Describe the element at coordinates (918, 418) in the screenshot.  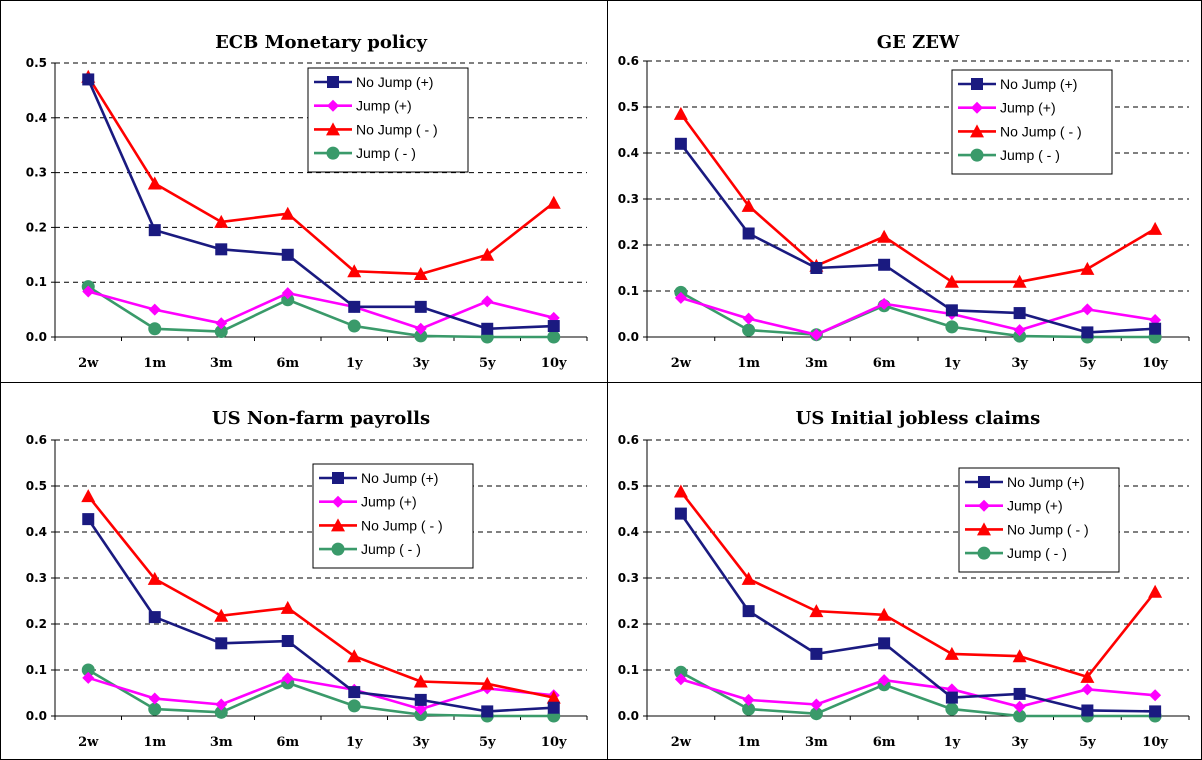
I see `chart-title: US Initial jobless claims` at that location.